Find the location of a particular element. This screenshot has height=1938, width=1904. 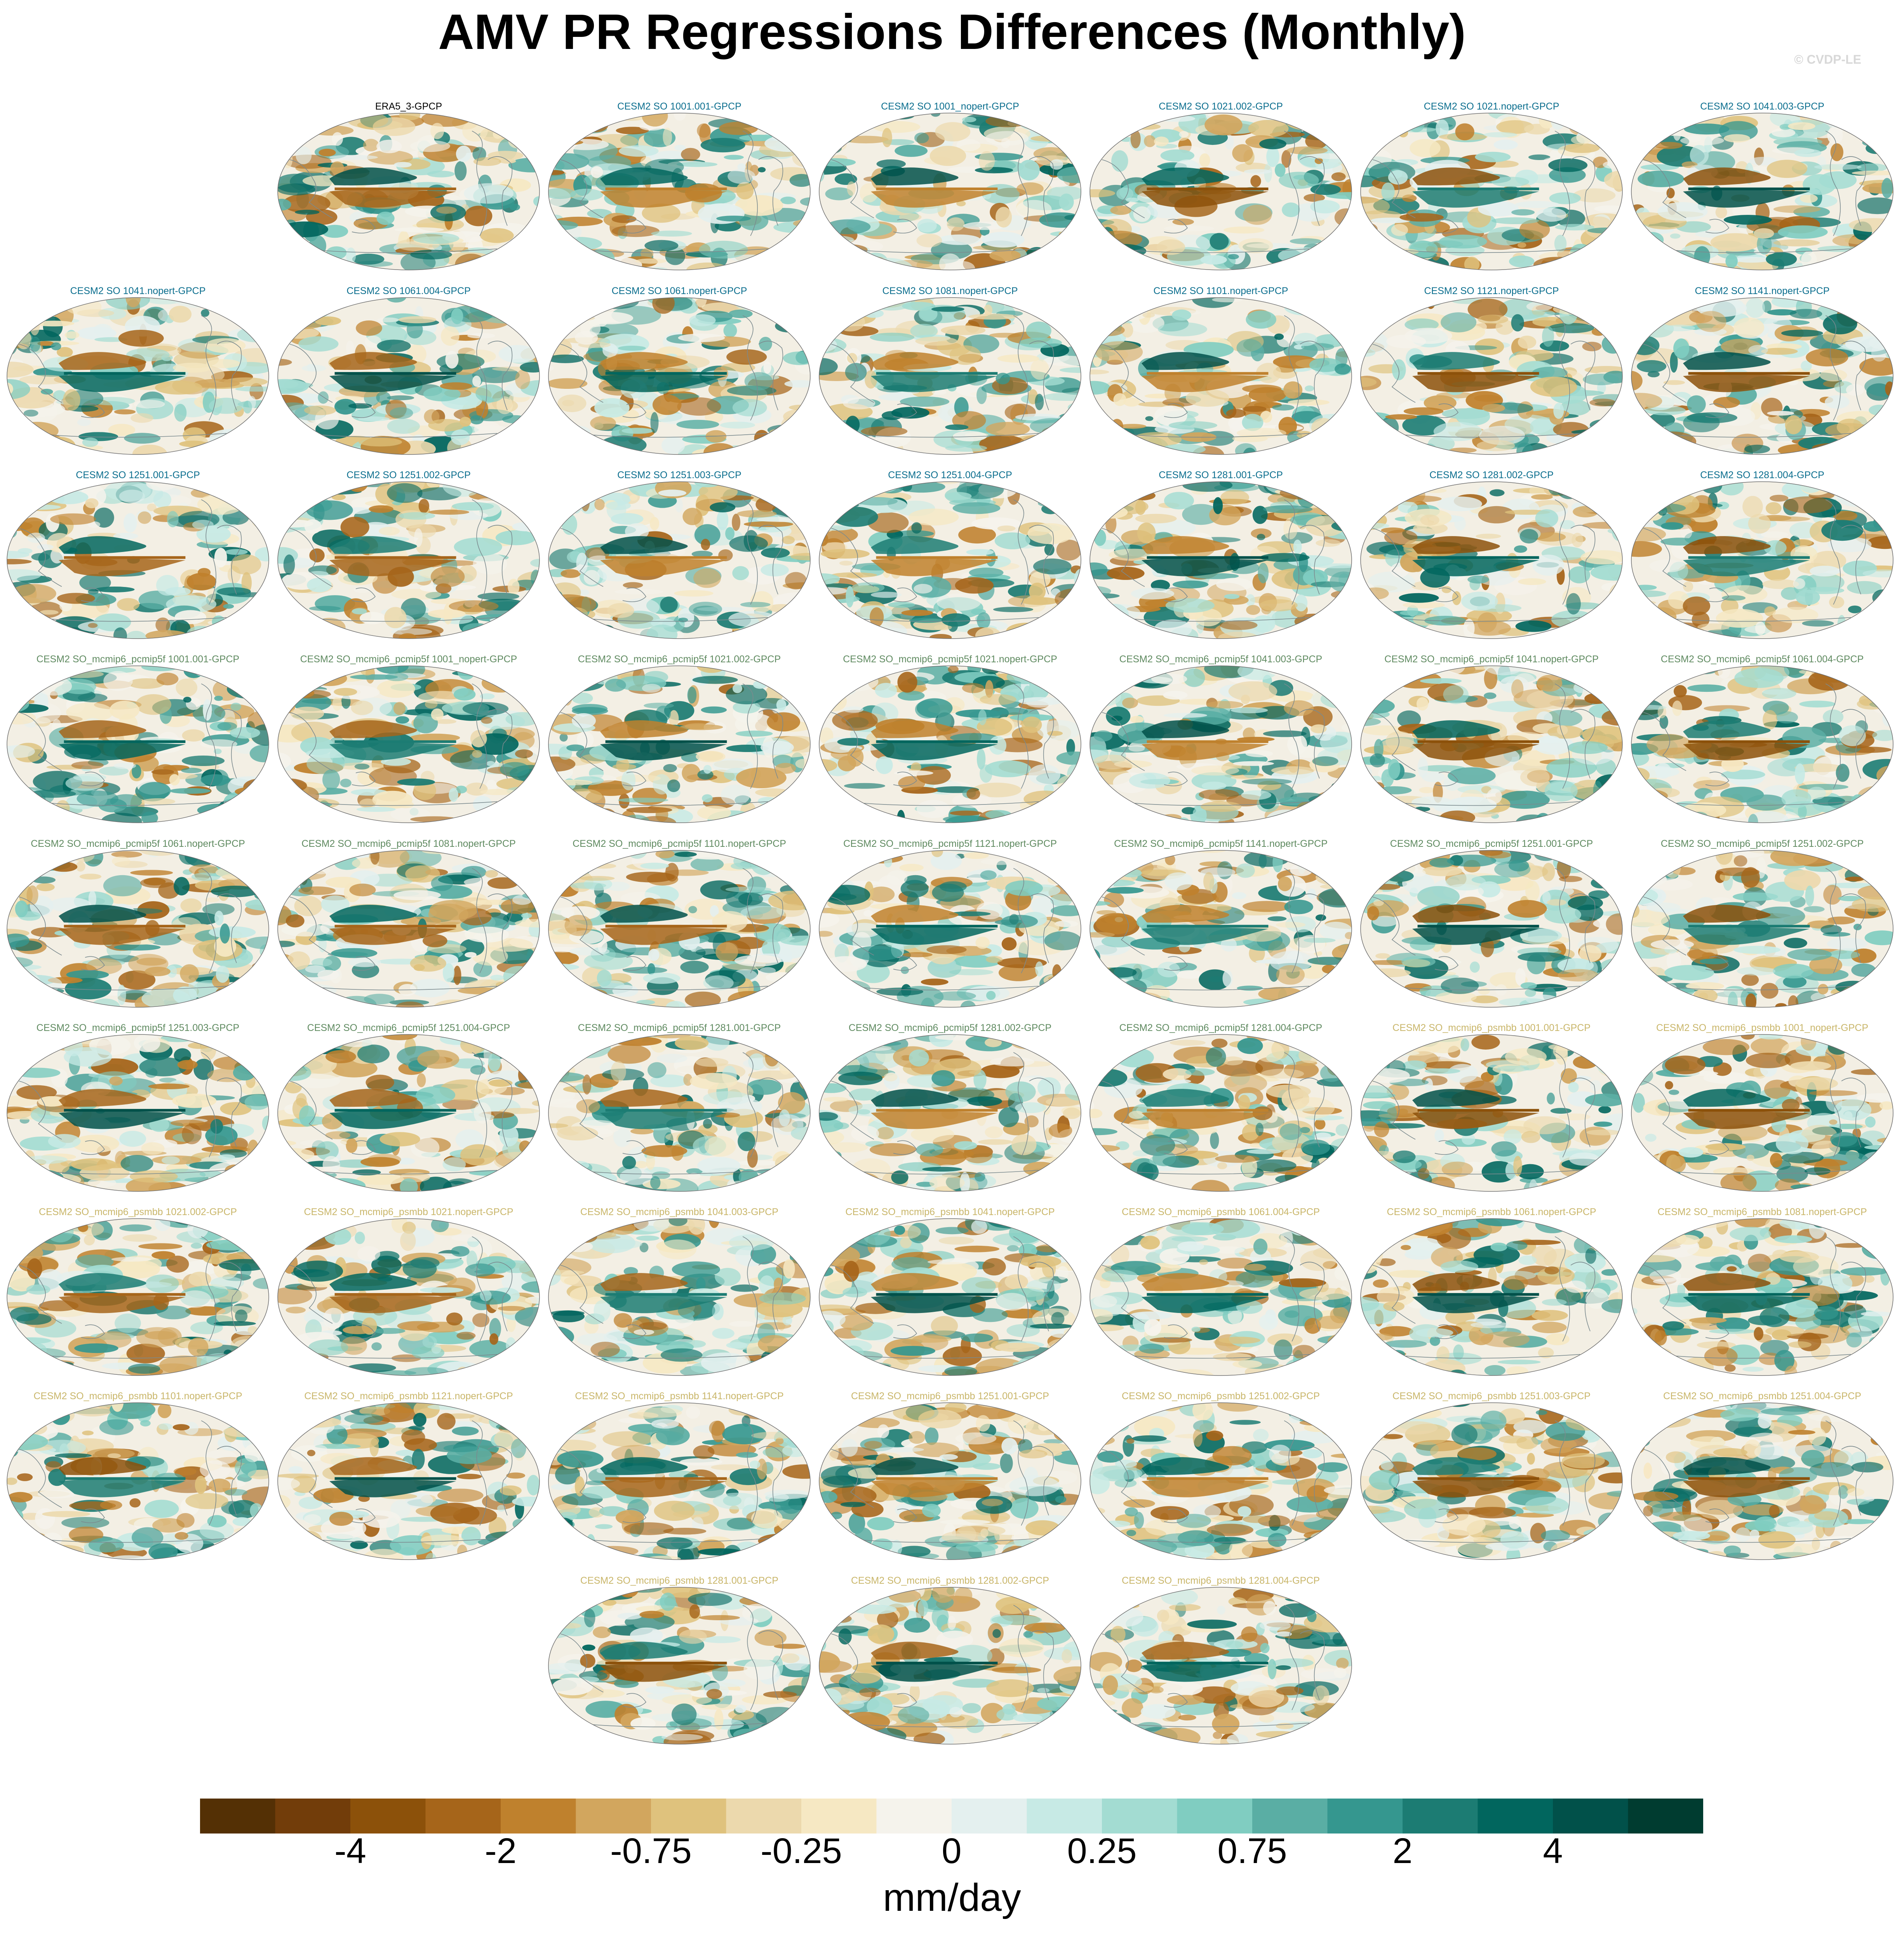

figure-title: AMV PR Regressions Differences (Monthly) is located at coordinates (952, 32).